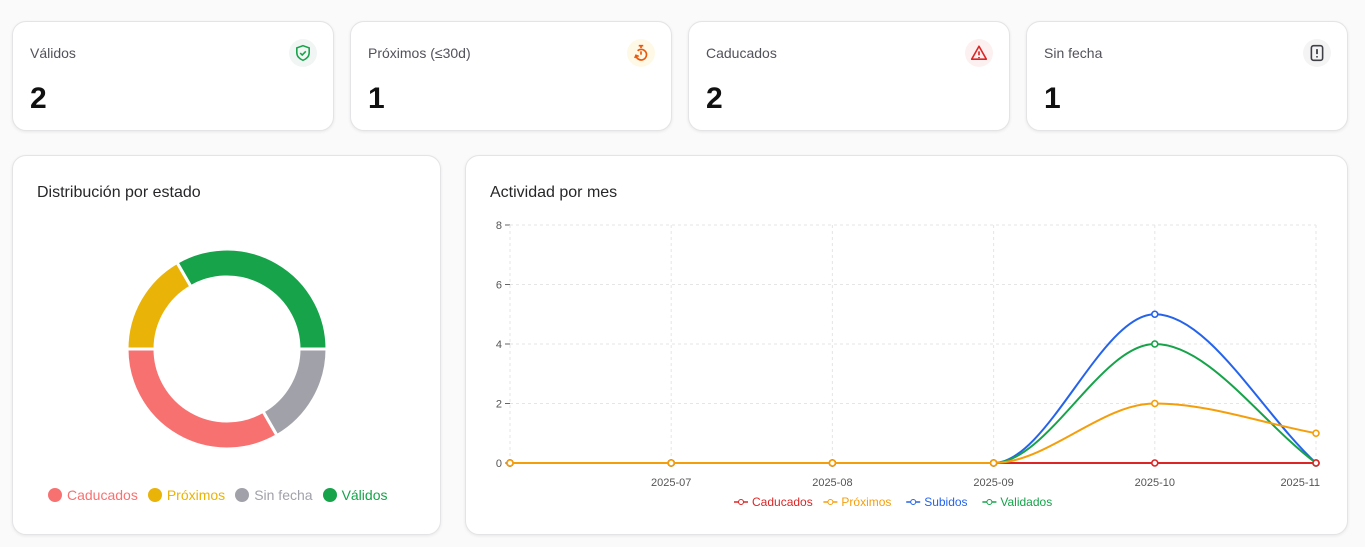  Describe the element at coordinates (1317, 53) in the screenshot. I see `file-alert-icon` at that location.